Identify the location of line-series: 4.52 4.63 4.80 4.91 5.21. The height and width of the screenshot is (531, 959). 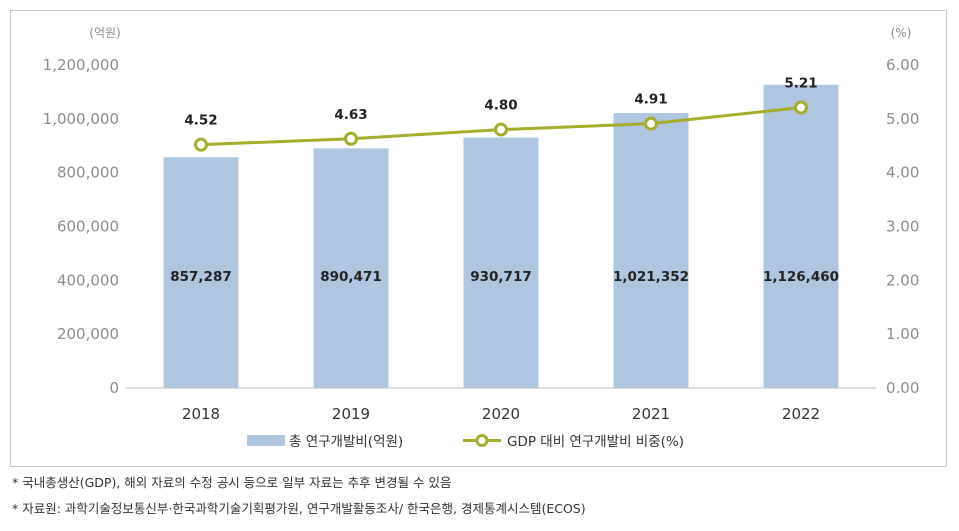
(501, 114).